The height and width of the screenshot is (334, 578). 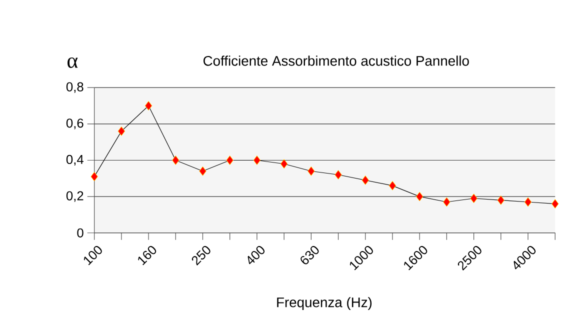 What do you see at coordinates (324, 303) in the screenshot?
I see `x-axis-title: Frequenza (Hz)` at bounding box center [324, 303].